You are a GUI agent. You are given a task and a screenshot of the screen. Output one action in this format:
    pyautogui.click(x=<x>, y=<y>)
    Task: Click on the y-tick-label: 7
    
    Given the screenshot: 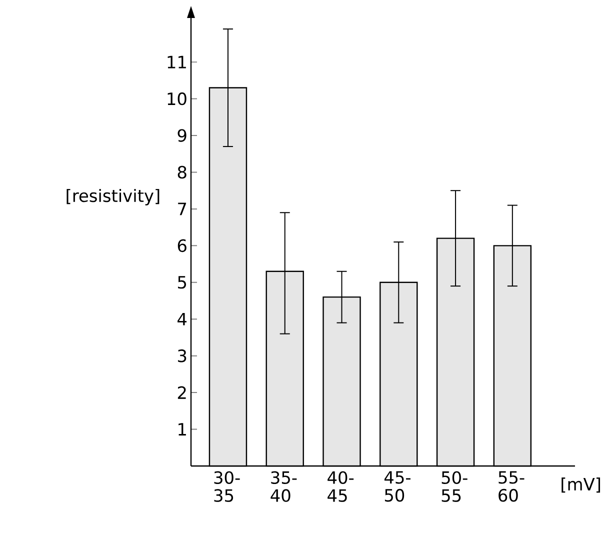 What is the action you would take?
    pyautogui.click(x=182, y=209)
    